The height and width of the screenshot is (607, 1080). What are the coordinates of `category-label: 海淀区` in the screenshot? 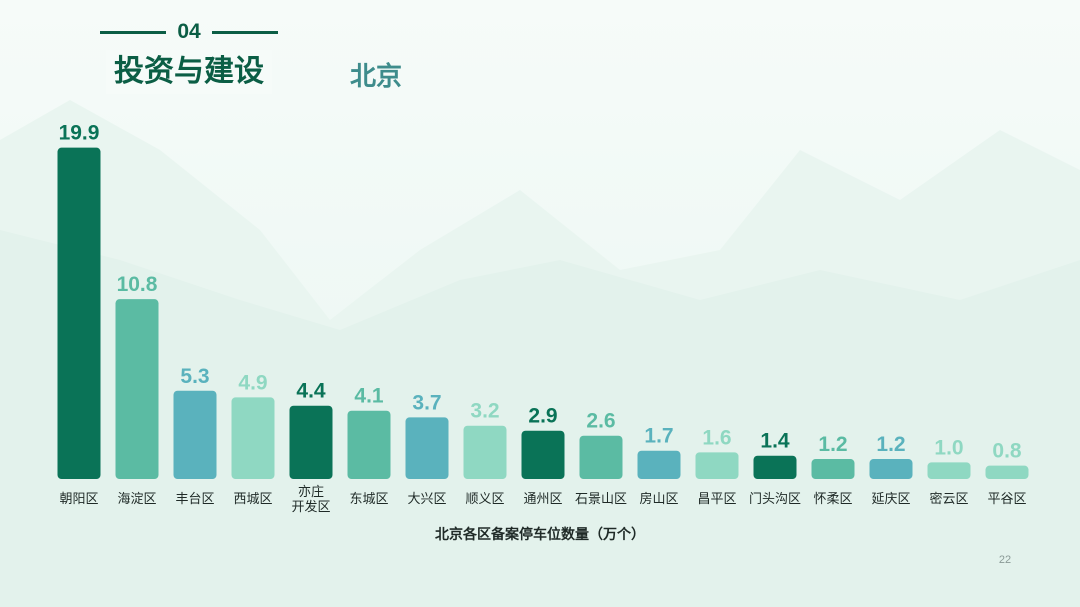 It's located at (136, 499).